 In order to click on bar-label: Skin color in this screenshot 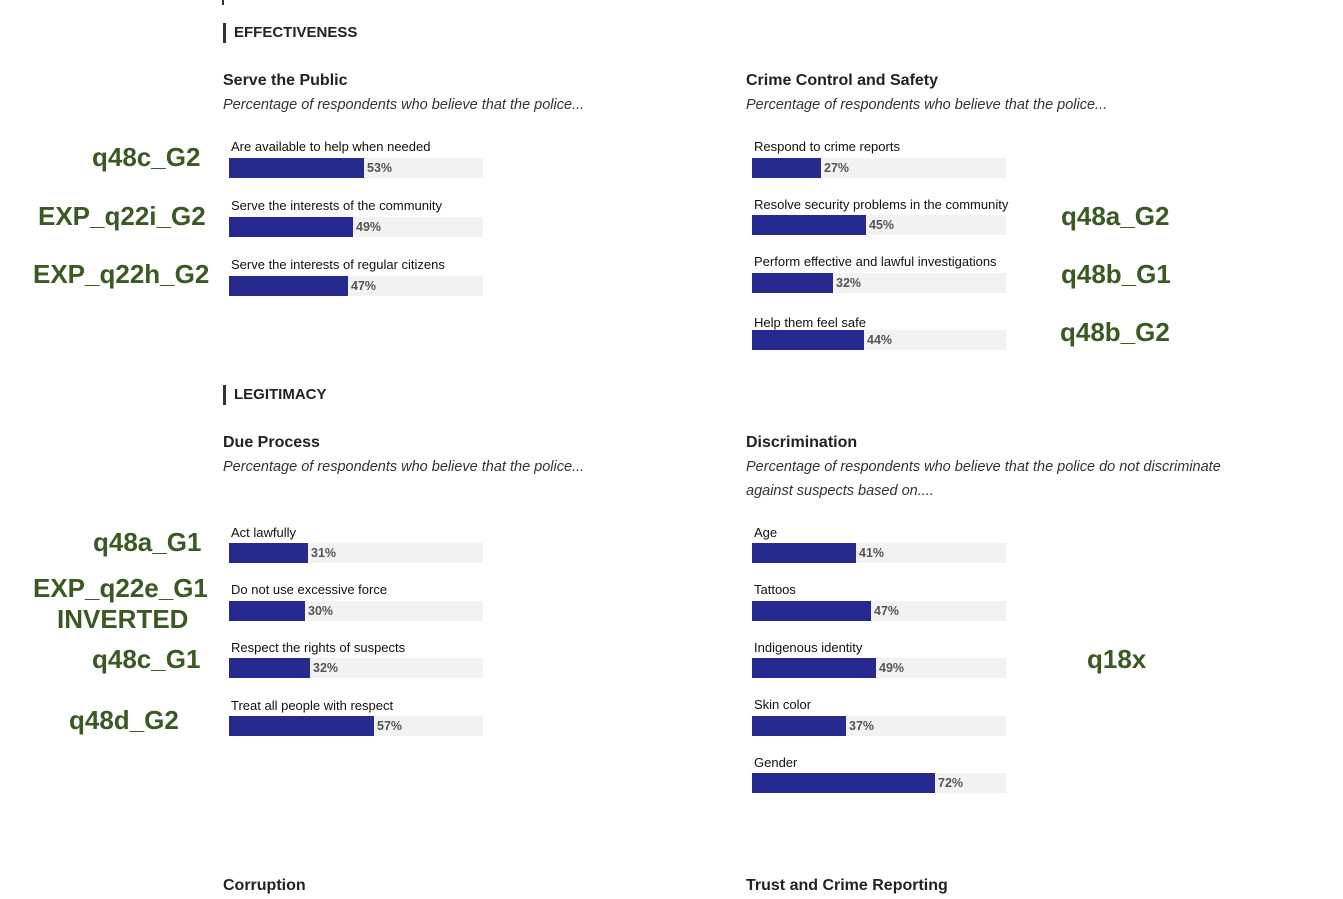, I will do `click(783, 704)`.